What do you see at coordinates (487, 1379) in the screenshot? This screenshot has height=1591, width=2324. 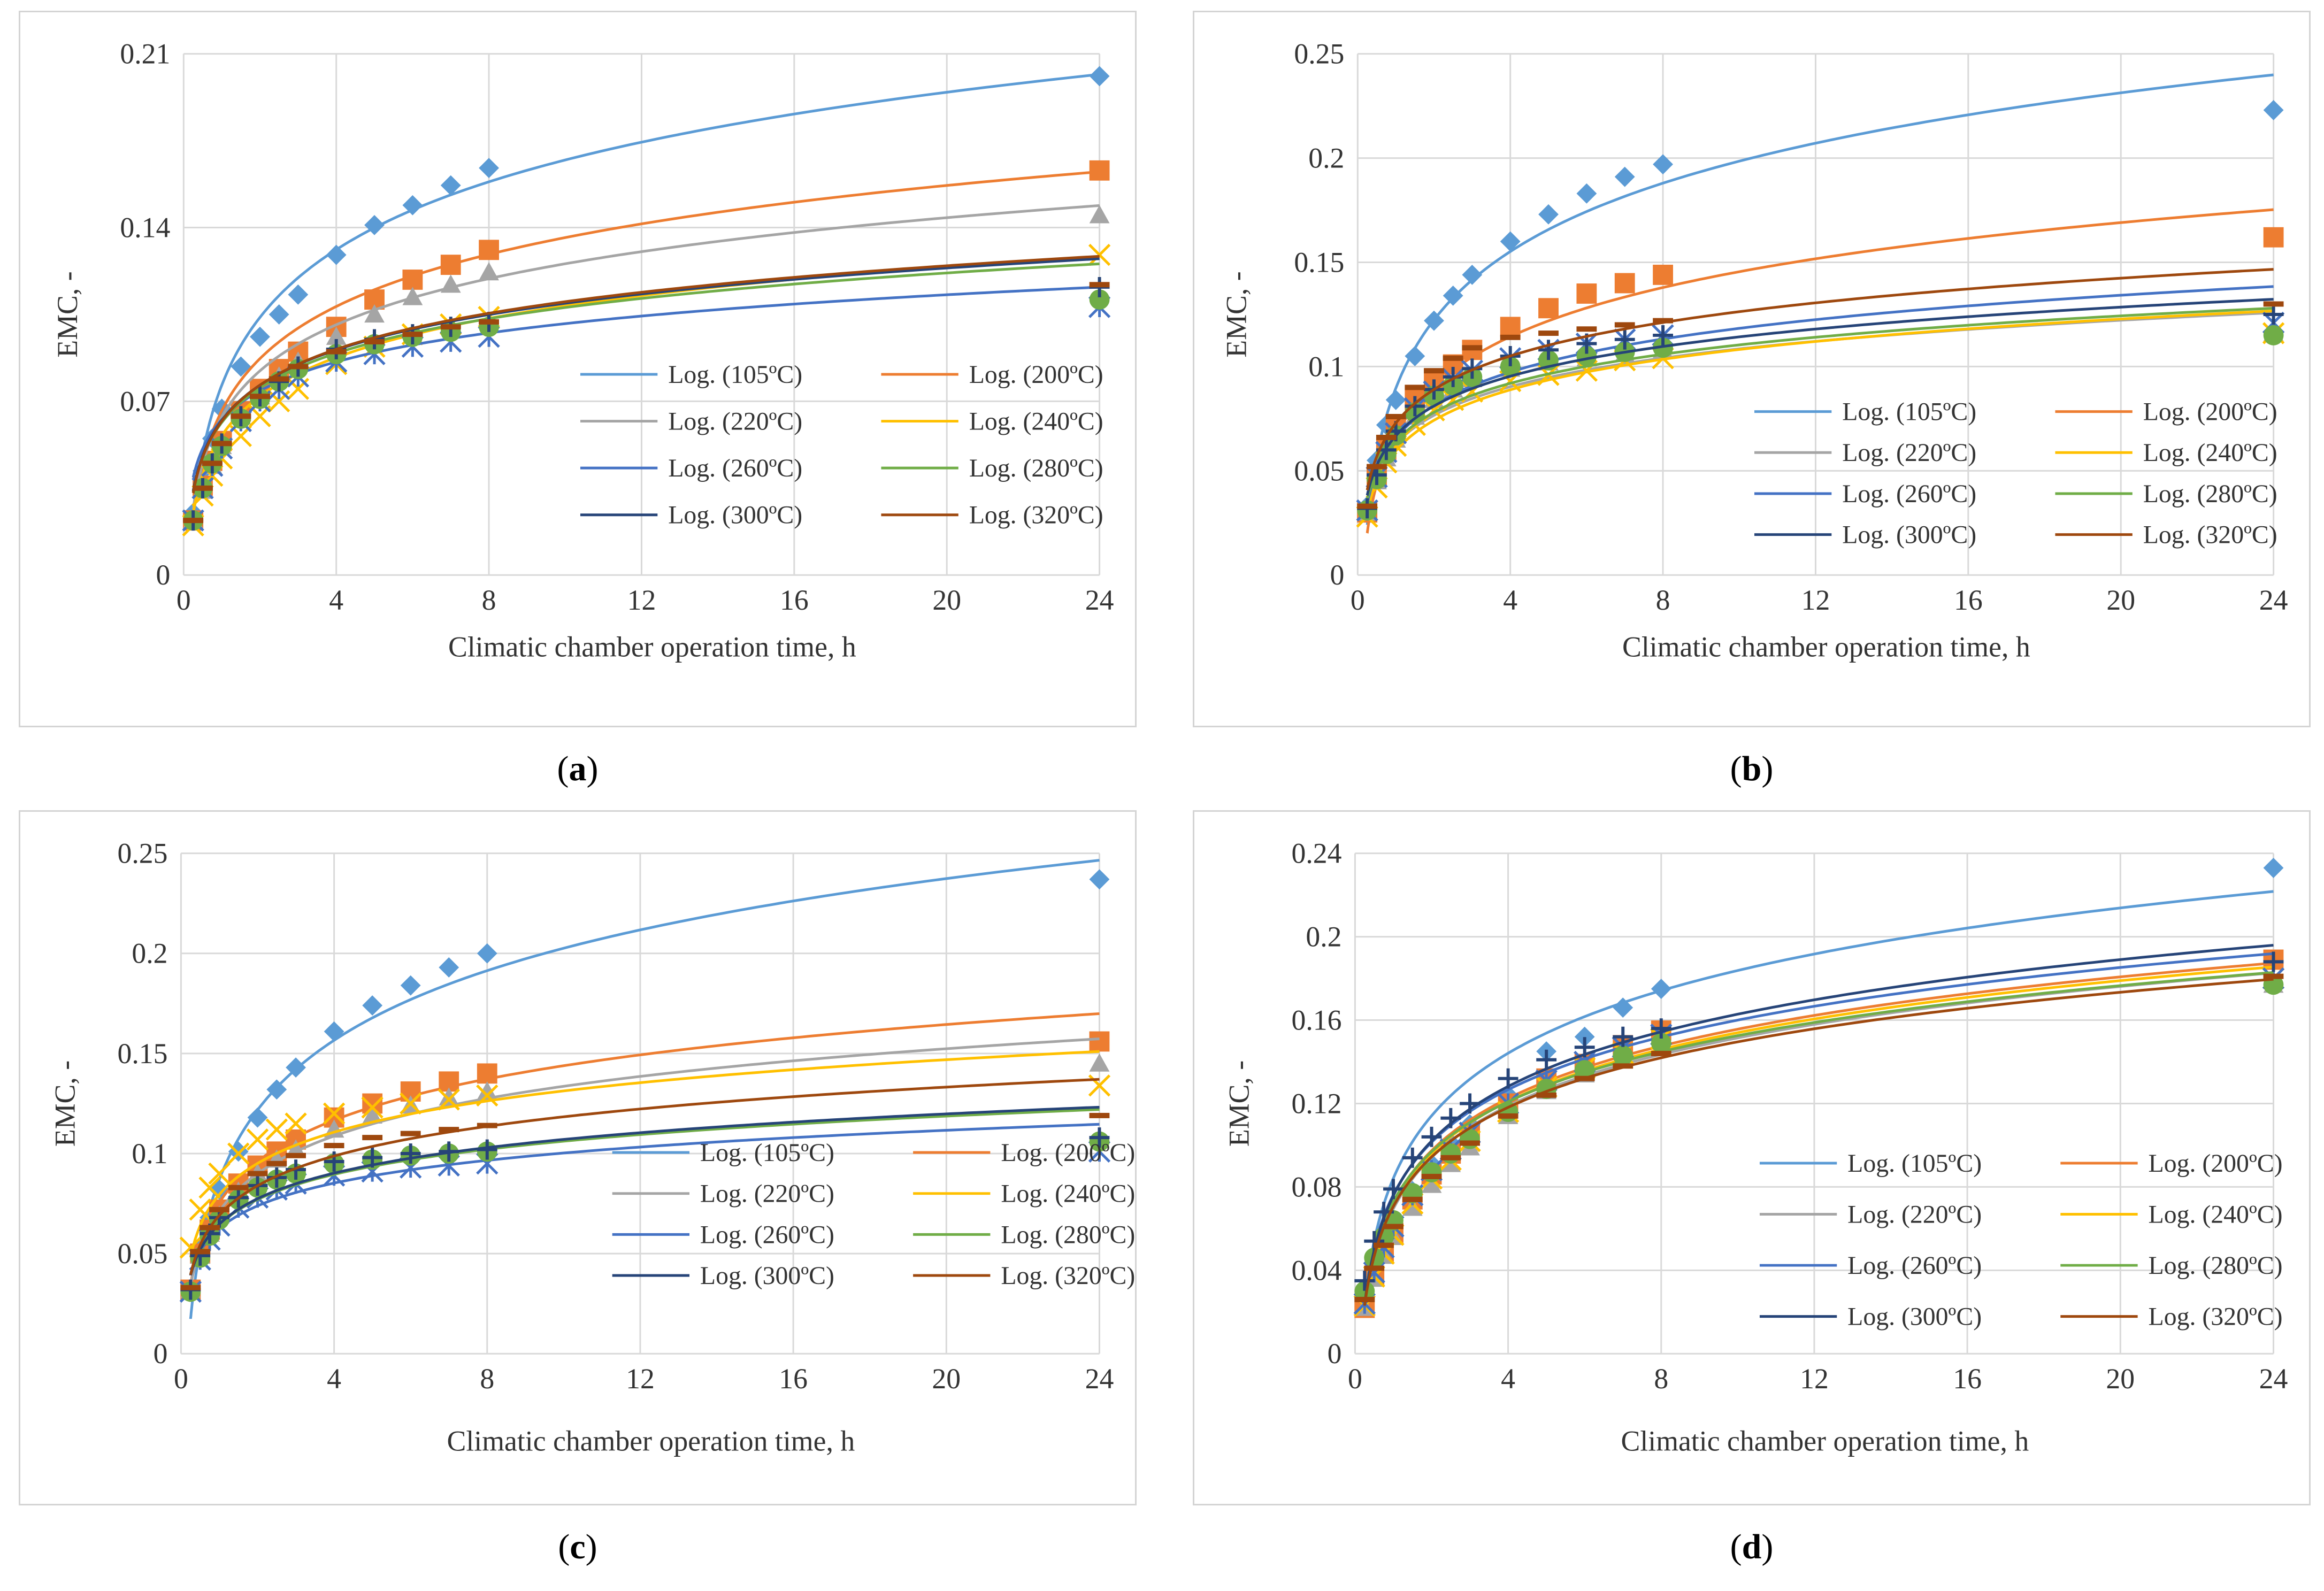 I see `chart-c-x-tick-label: 8` at bounding box center [487, 1379].